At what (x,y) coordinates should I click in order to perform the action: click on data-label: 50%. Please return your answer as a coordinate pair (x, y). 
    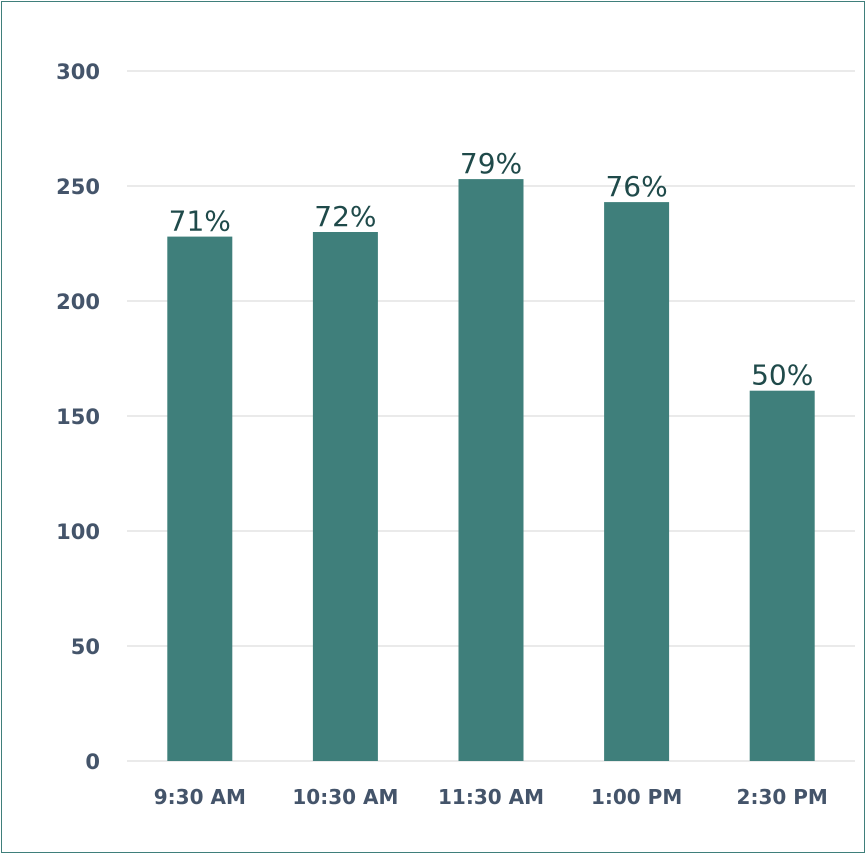
    Looking at the image, I should click on (782, 375).